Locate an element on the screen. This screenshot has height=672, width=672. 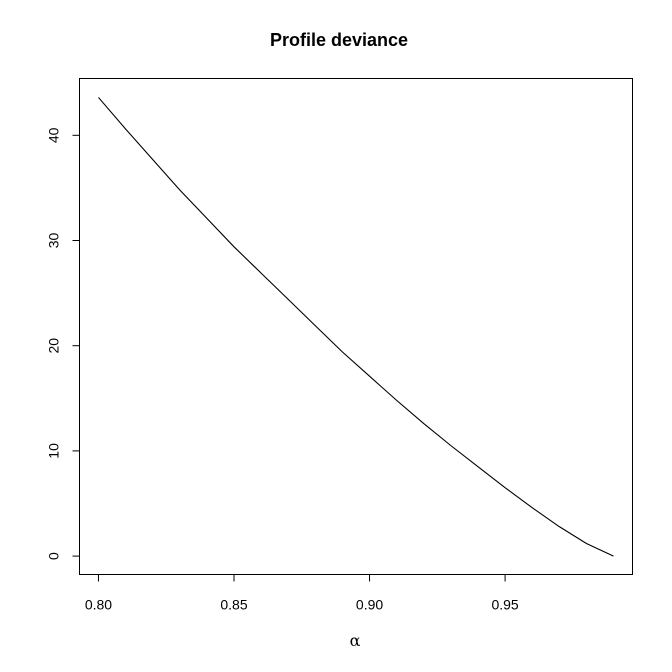
y-axis: 0 10 20 30 40 is located at coordinates (63, 343).